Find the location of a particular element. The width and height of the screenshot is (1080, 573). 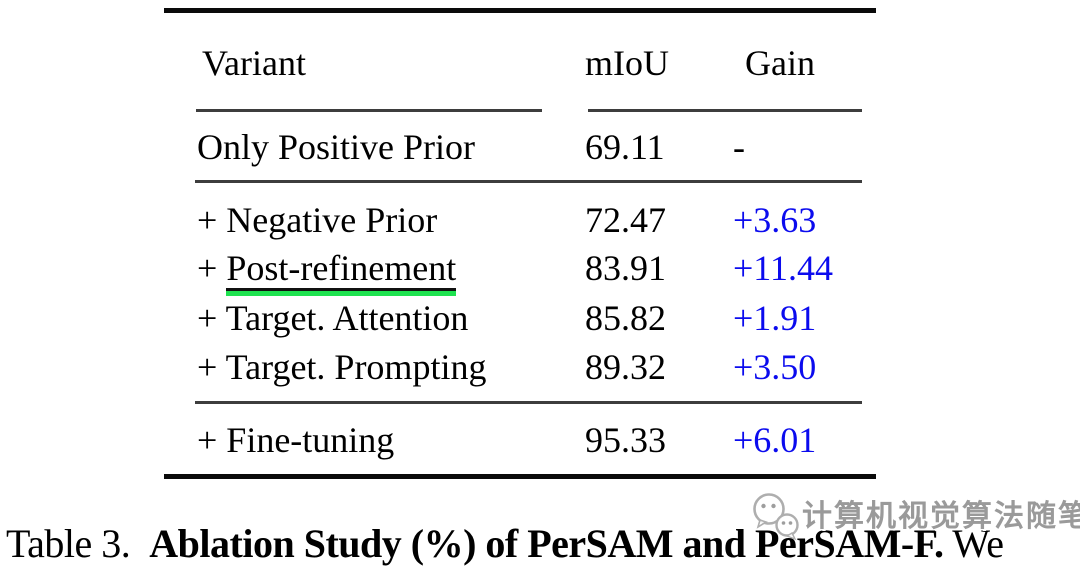

header-variant: Variant is located at coordinates (254, 63).